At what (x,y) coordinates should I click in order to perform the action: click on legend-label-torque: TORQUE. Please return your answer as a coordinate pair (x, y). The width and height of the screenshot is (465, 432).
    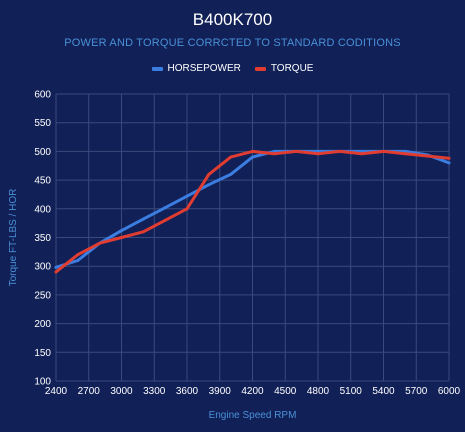
    Looking at the image, I should click on (292, 68).